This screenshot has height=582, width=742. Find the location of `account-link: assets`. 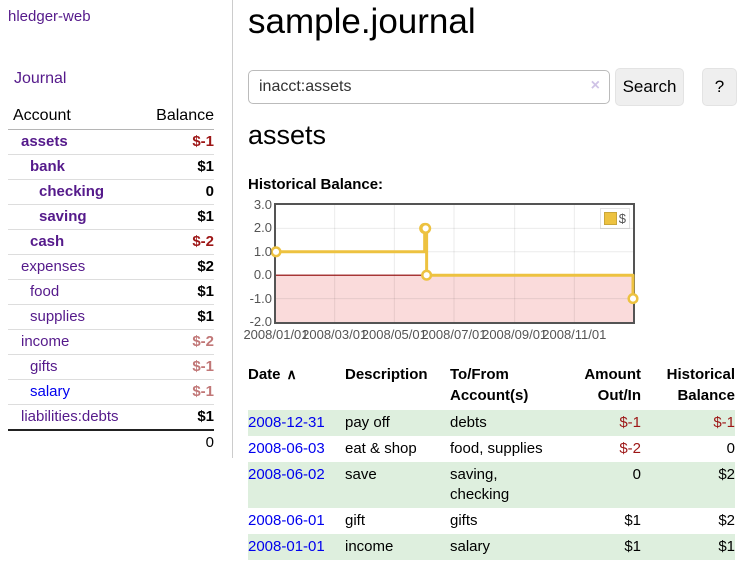

account-link: assets is located at coordinates (44, 141).